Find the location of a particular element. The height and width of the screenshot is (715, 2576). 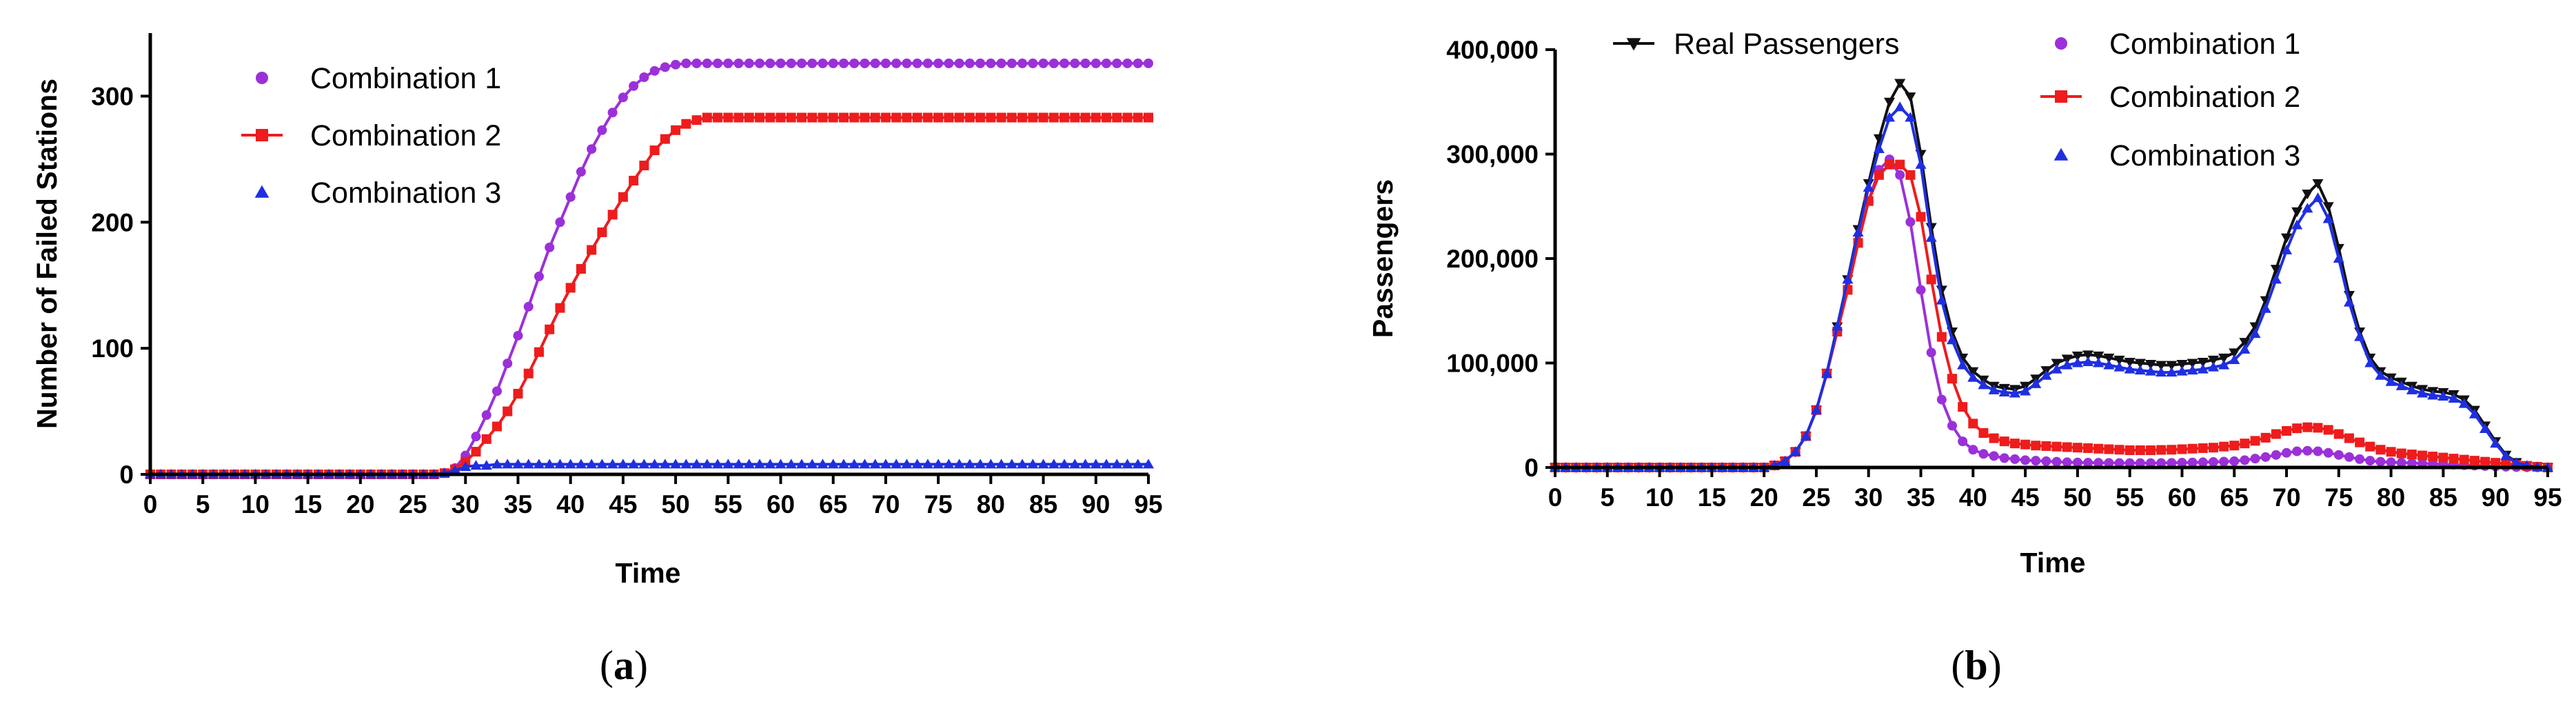

x-tick-label: 10 is located at coordinates (1659, 497).